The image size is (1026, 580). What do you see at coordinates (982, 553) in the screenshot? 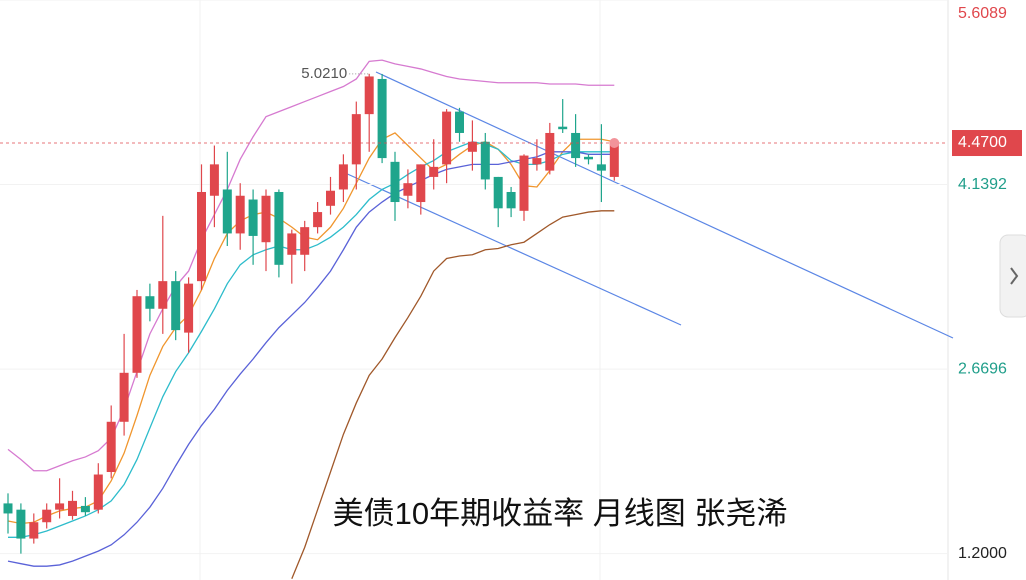
I see `y-tick-label: 1.2000` at bounding box center [982, 553].